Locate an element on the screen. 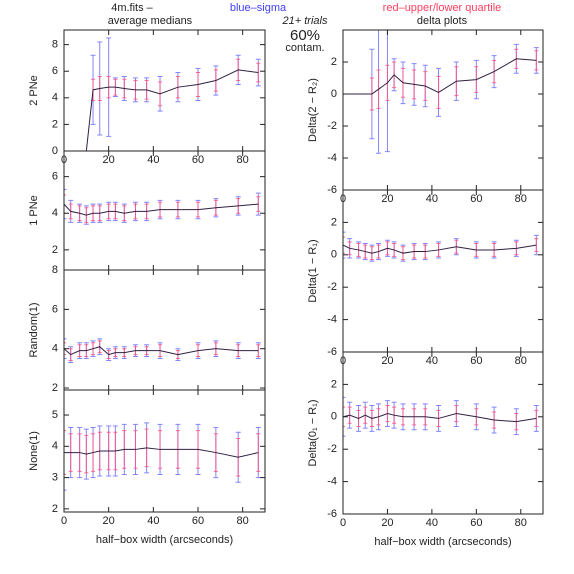 Image resolution: width=574 pixels, height=574 pixels. left-title: average medians is located at coordinates (150, 21).